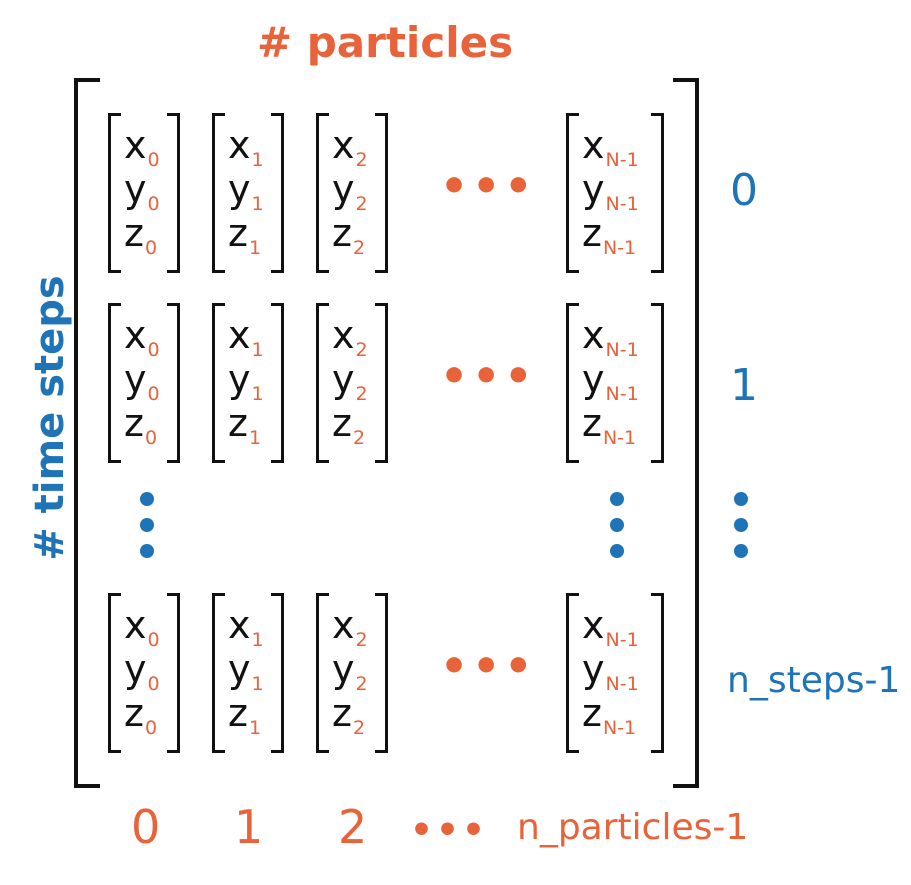 This screenshot has height=885, width=911. What do you see at coordinates (385, 42) in the screenshot?
I see `particles-axis-title: # particles` at bounding box center [385, 42].